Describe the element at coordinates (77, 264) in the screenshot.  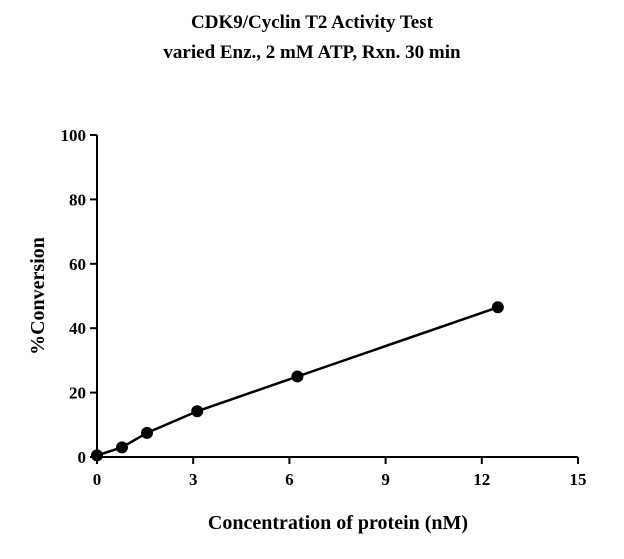
I see `y-tick-label: 60` at that location.